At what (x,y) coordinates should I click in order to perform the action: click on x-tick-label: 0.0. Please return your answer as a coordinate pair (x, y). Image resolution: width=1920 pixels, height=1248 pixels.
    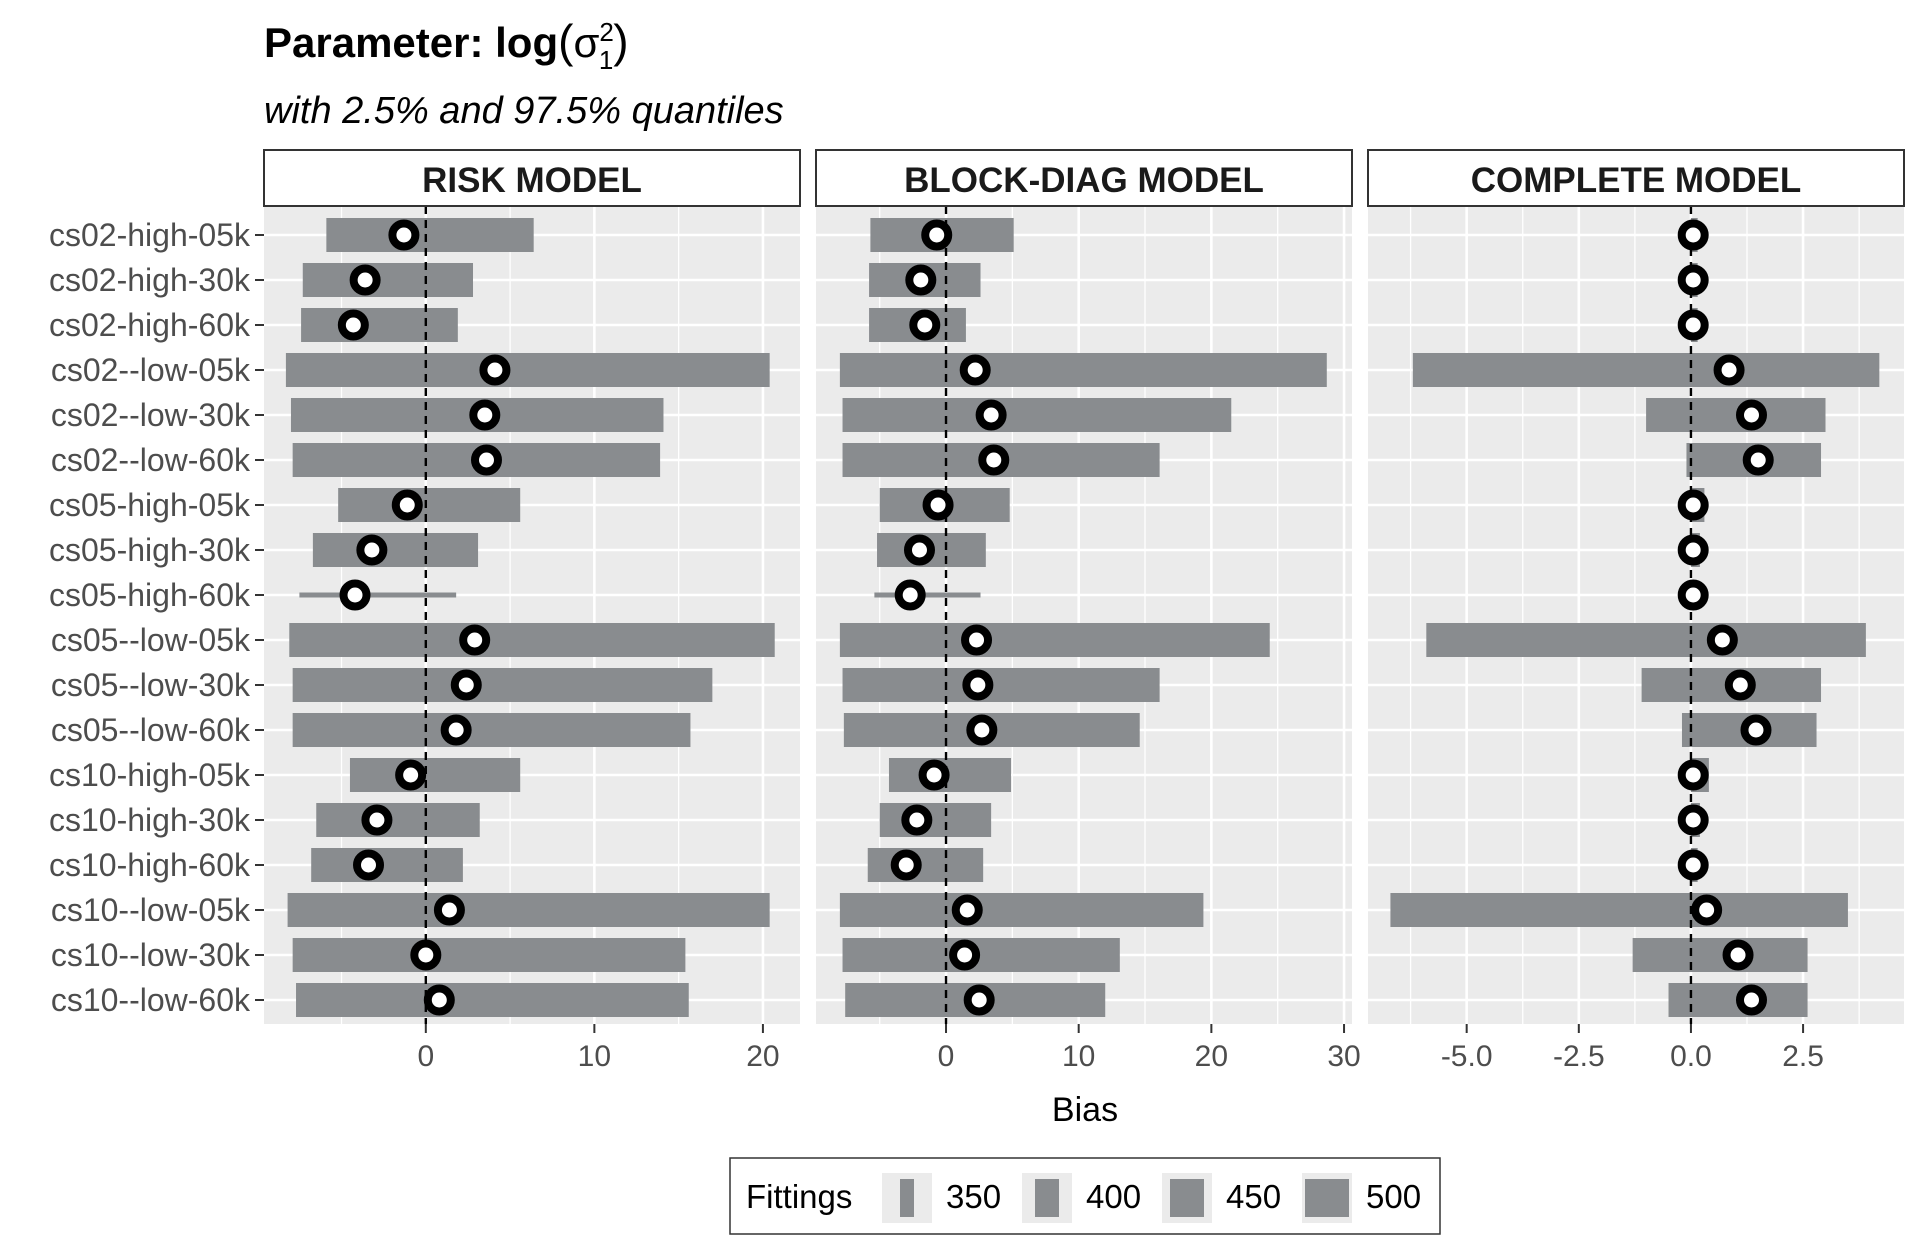
    Looking at the image, I should click on (1691, 1056).